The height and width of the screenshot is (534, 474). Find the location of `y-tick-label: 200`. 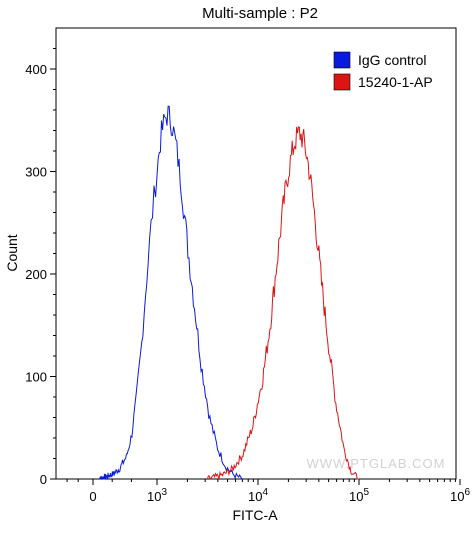

y-tick-label: 200 is located at coordinates (36, 274).